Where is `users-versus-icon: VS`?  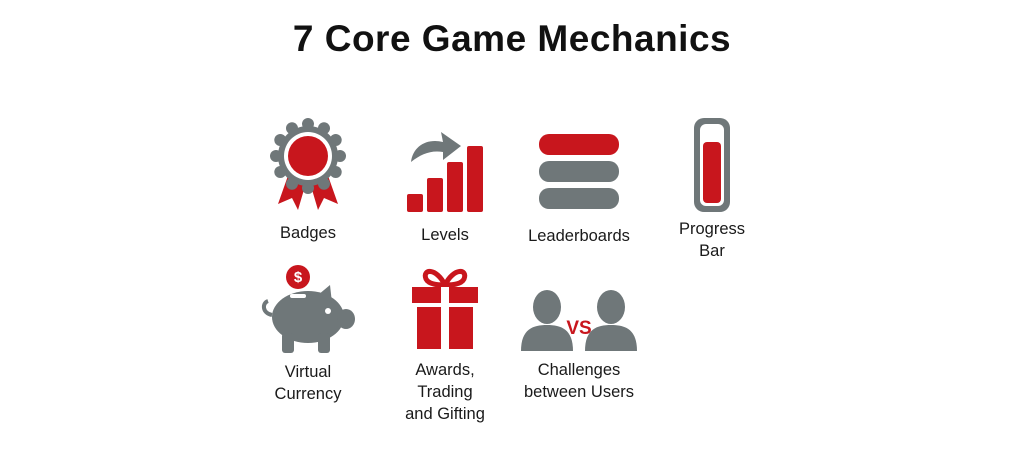 users-versus-icon: VS is located at coordinates (579, 320).